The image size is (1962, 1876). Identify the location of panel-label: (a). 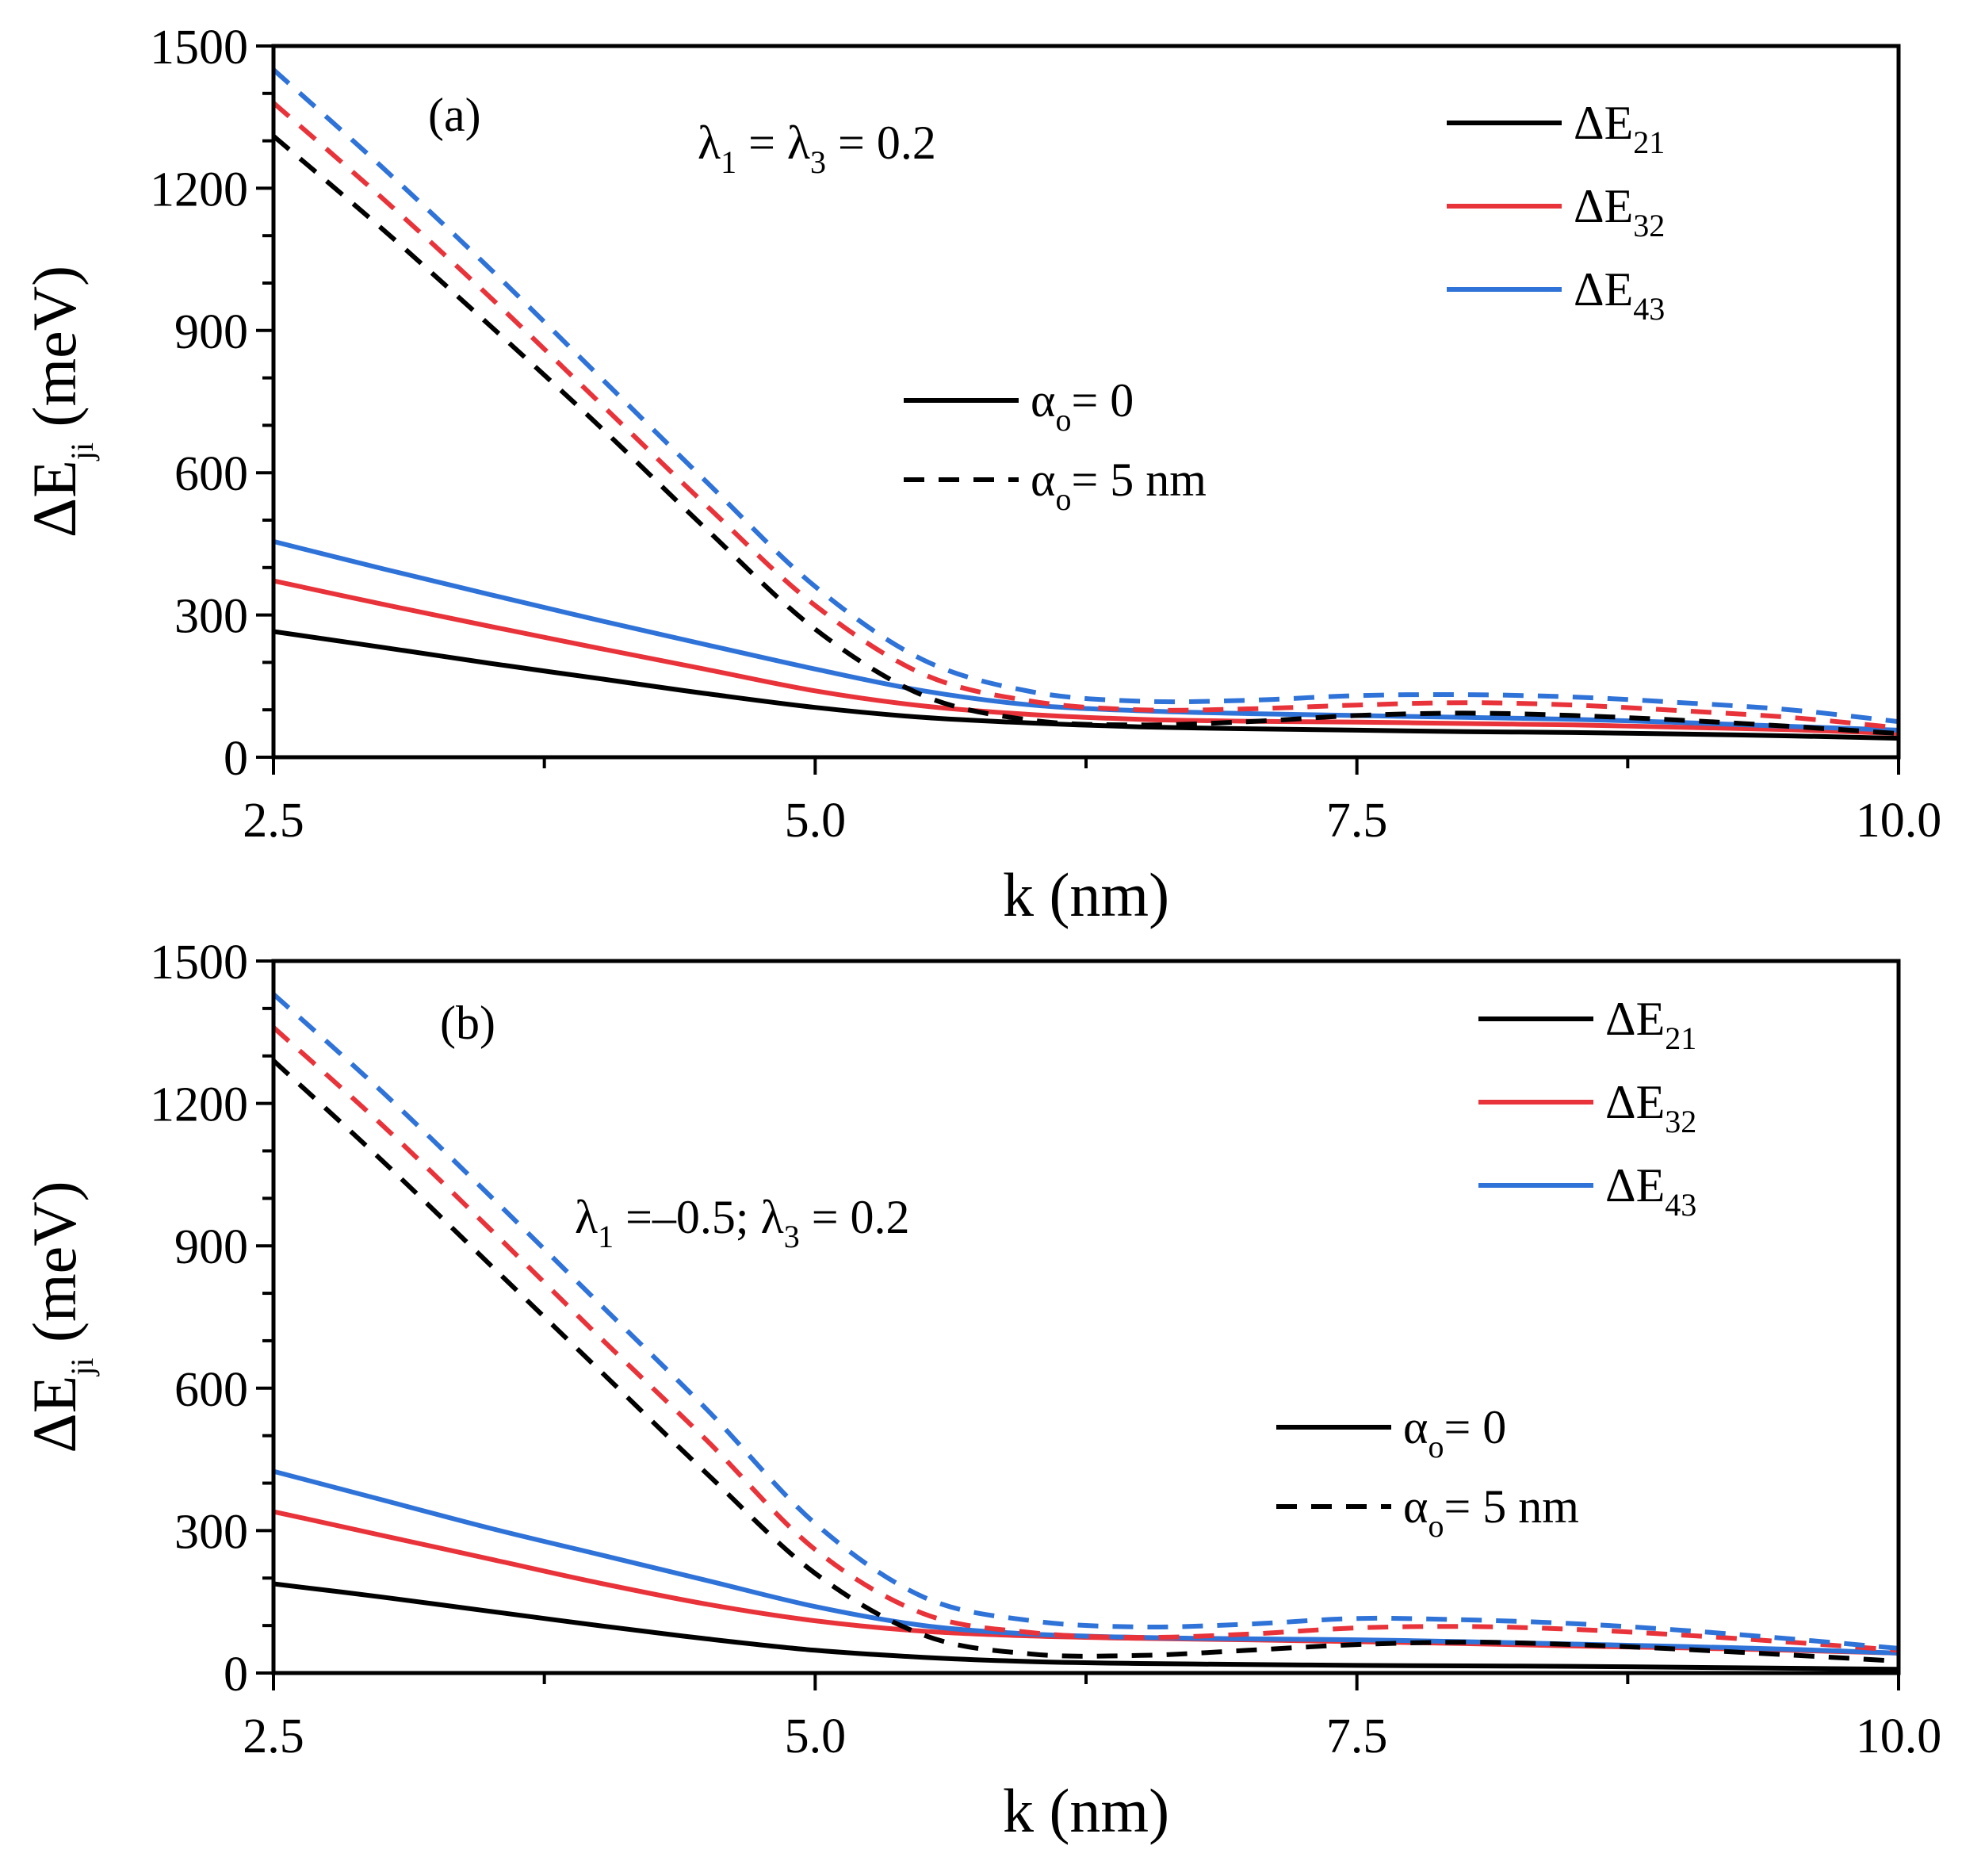
(455, 115).